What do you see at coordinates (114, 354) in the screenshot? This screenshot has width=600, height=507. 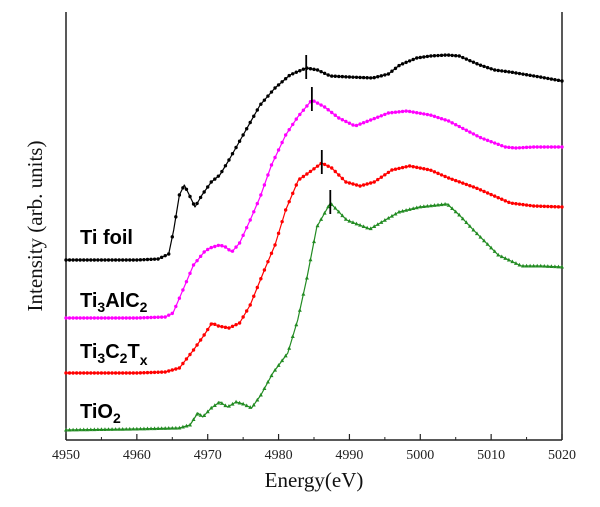 I see `series-label-ti3c2tx: Ti3C2Tx` at bounding box center [114, 354].